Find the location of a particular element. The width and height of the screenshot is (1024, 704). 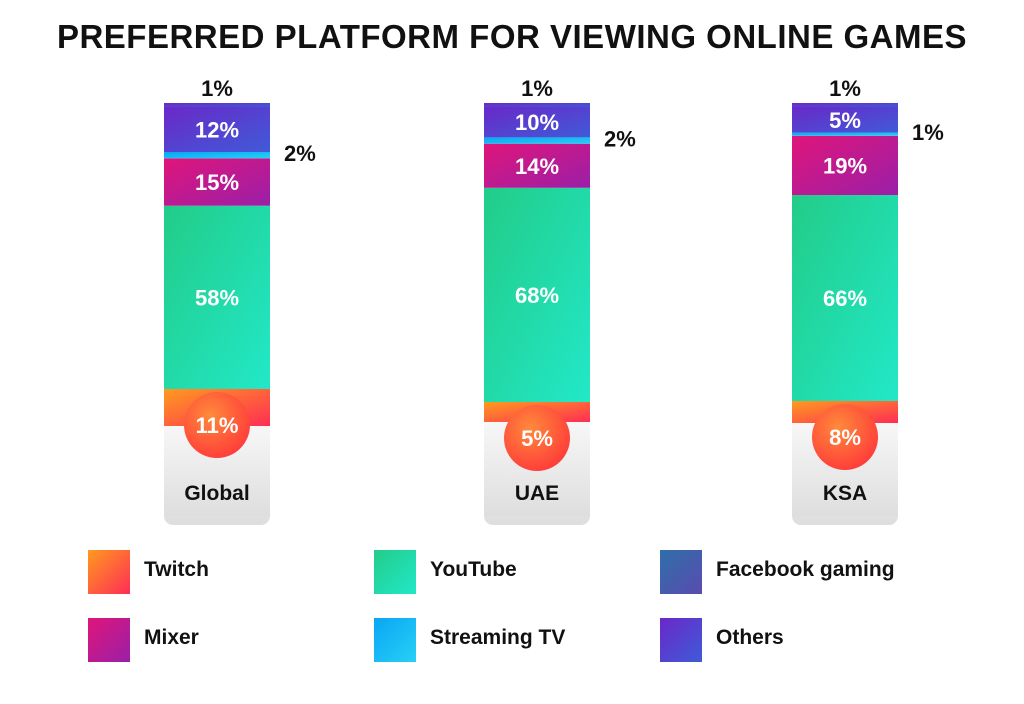

data-label-youtube-uae: 68% is located at coordinates (537, 295).